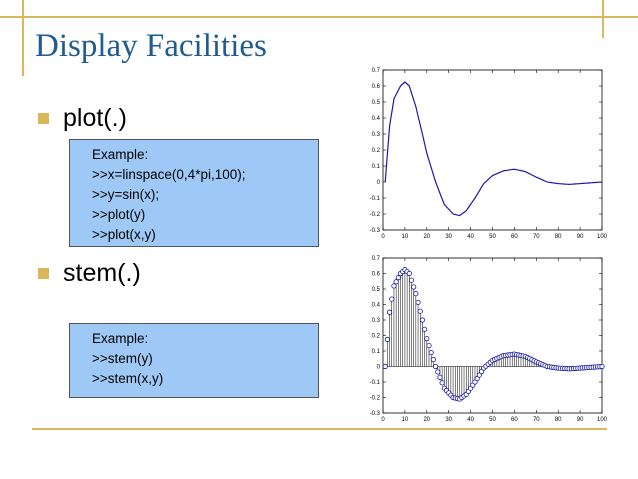 This screenshot has height=479, width=638. Describe the element at coordinates (169, 174) in the screenshot. I see `example-line: >>x=linspace(0,4*pi,100);` at that location.